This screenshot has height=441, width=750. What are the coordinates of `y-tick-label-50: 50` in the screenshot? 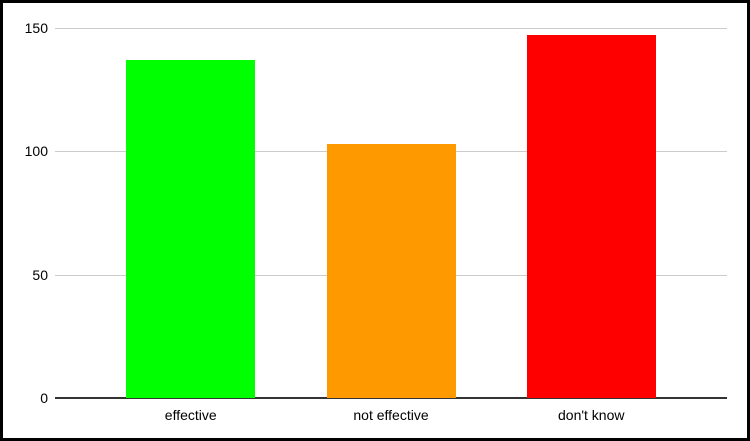 It's located at (40, 274).